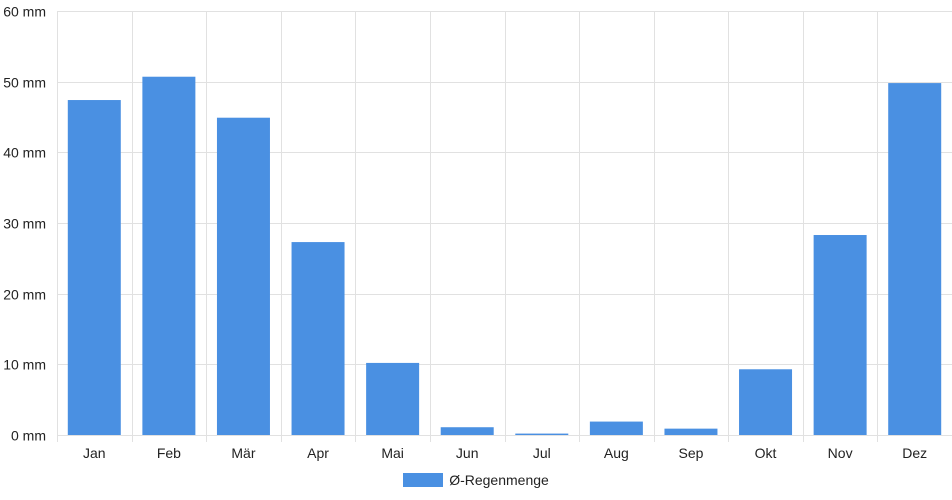  I want to click on x-tick-label: Sep, so click(690, 453).